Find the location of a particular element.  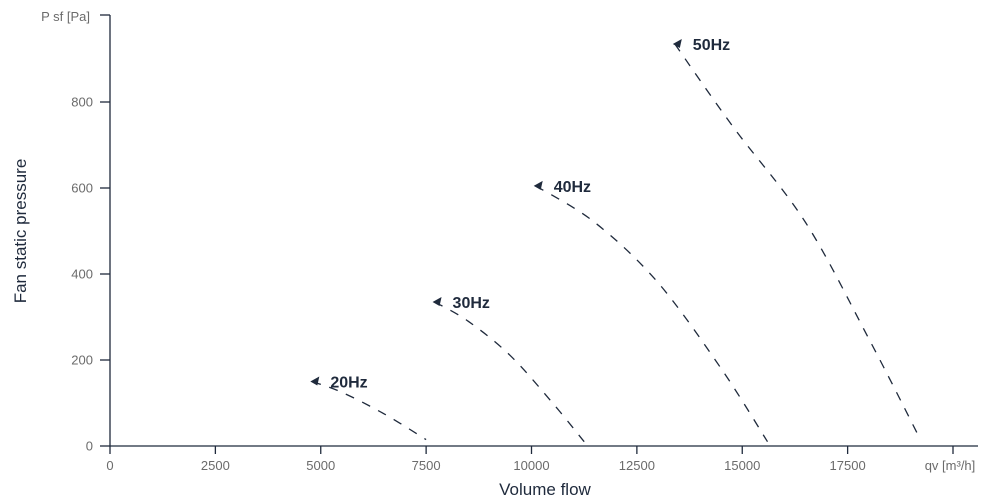

curve-40hz is located at coordinates (652, 314).